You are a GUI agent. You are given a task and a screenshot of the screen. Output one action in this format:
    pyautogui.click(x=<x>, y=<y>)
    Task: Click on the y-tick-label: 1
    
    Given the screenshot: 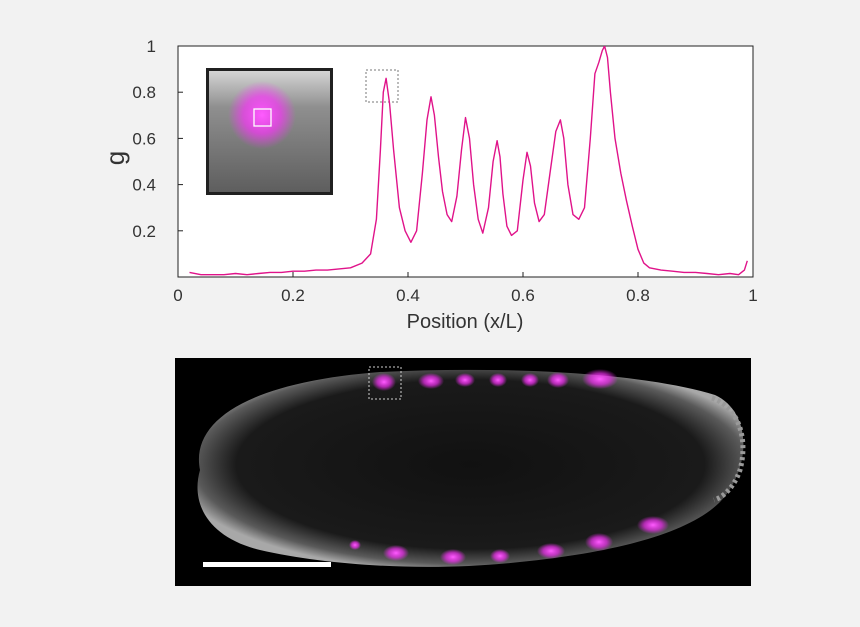 What is the action you would take?
    pyautogui.click(x=151, y=46)
    